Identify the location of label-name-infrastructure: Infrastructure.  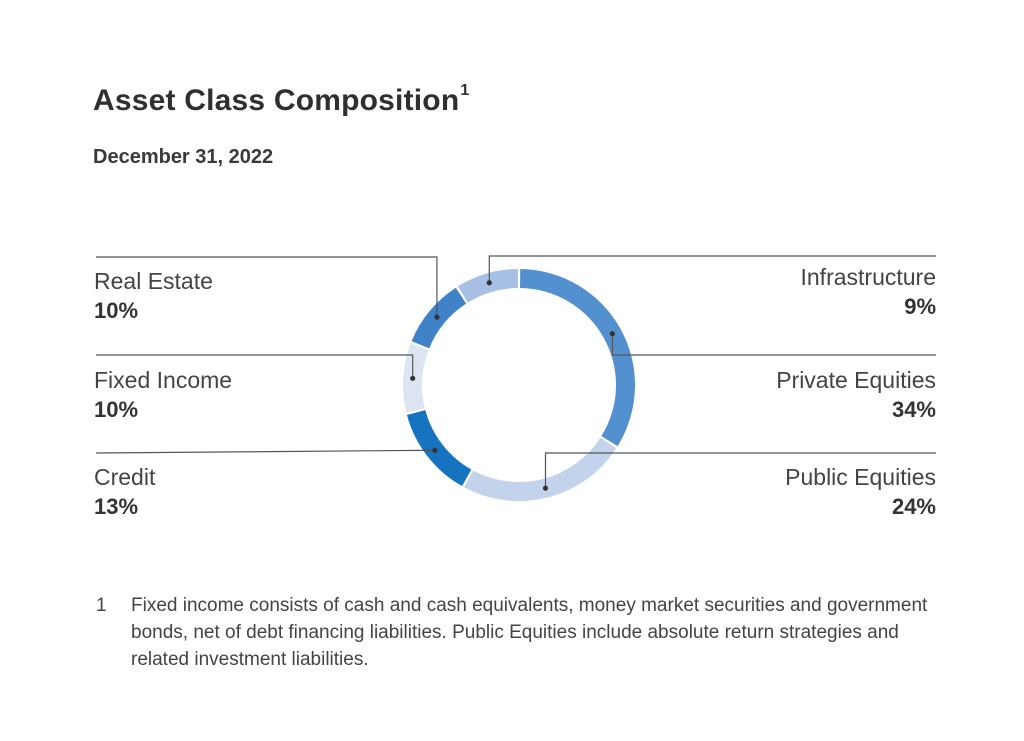
(868, 277).